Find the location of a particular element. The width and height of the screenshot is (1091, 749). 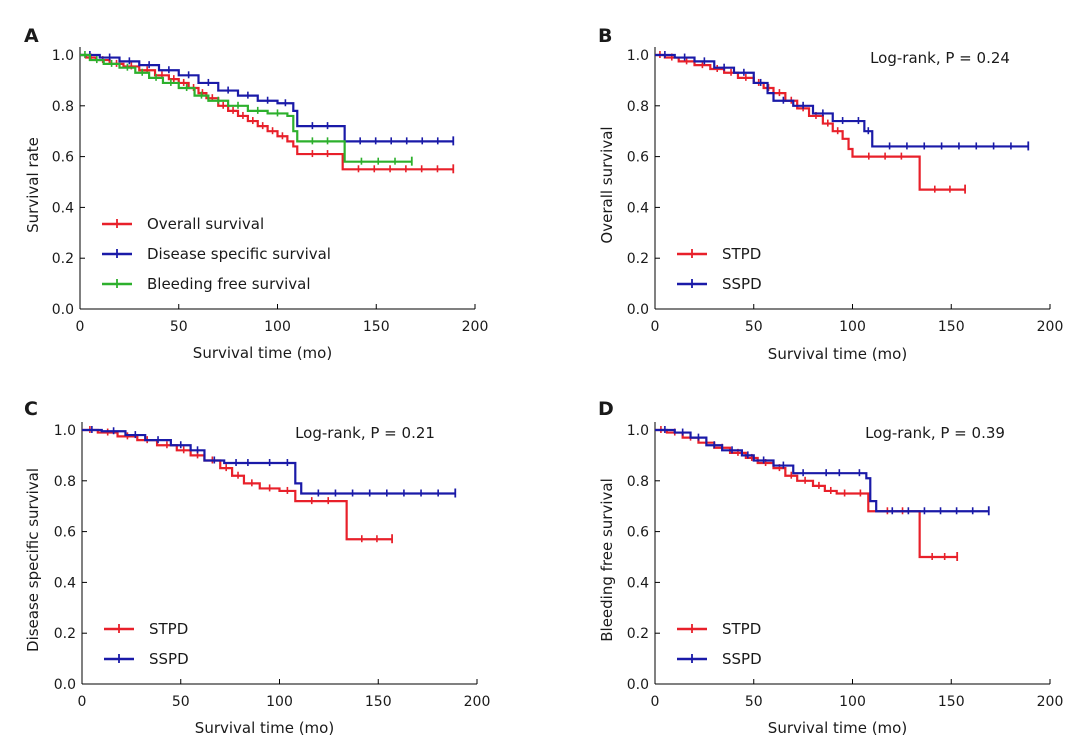

survival-curve-bleeding-free-survival is located at coordinates (246, 108).